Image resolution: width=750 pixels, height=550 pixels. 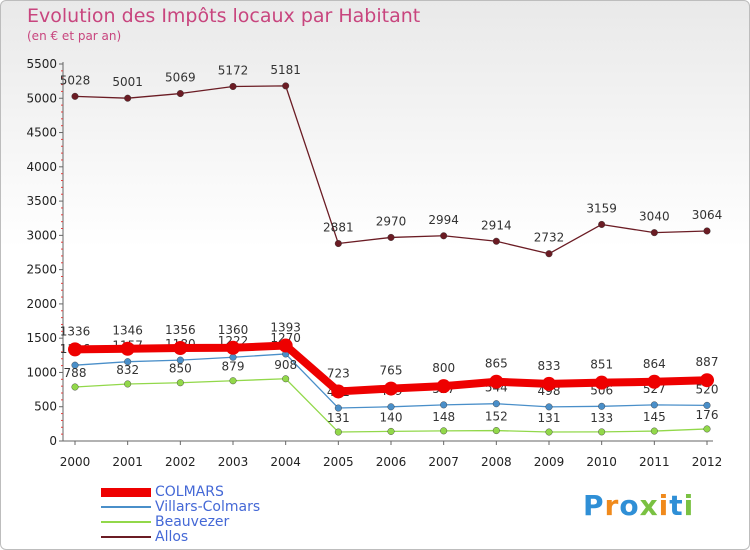 What do you see at coordinates (45, 407) in the screenshot?
I see `y-tick-label: 500` at bounding box center [45, 407].